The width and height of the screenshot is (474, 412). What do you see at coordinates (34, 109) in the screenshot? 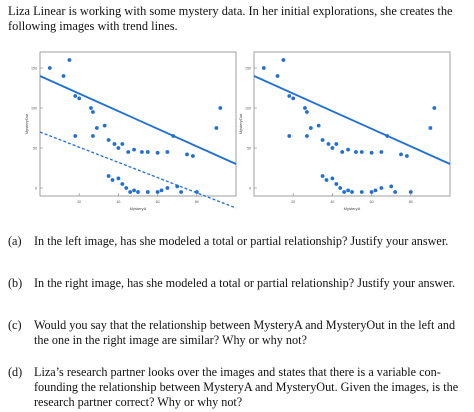
I see `left-y-tick-label: 100` at bounding box center [34, 109].